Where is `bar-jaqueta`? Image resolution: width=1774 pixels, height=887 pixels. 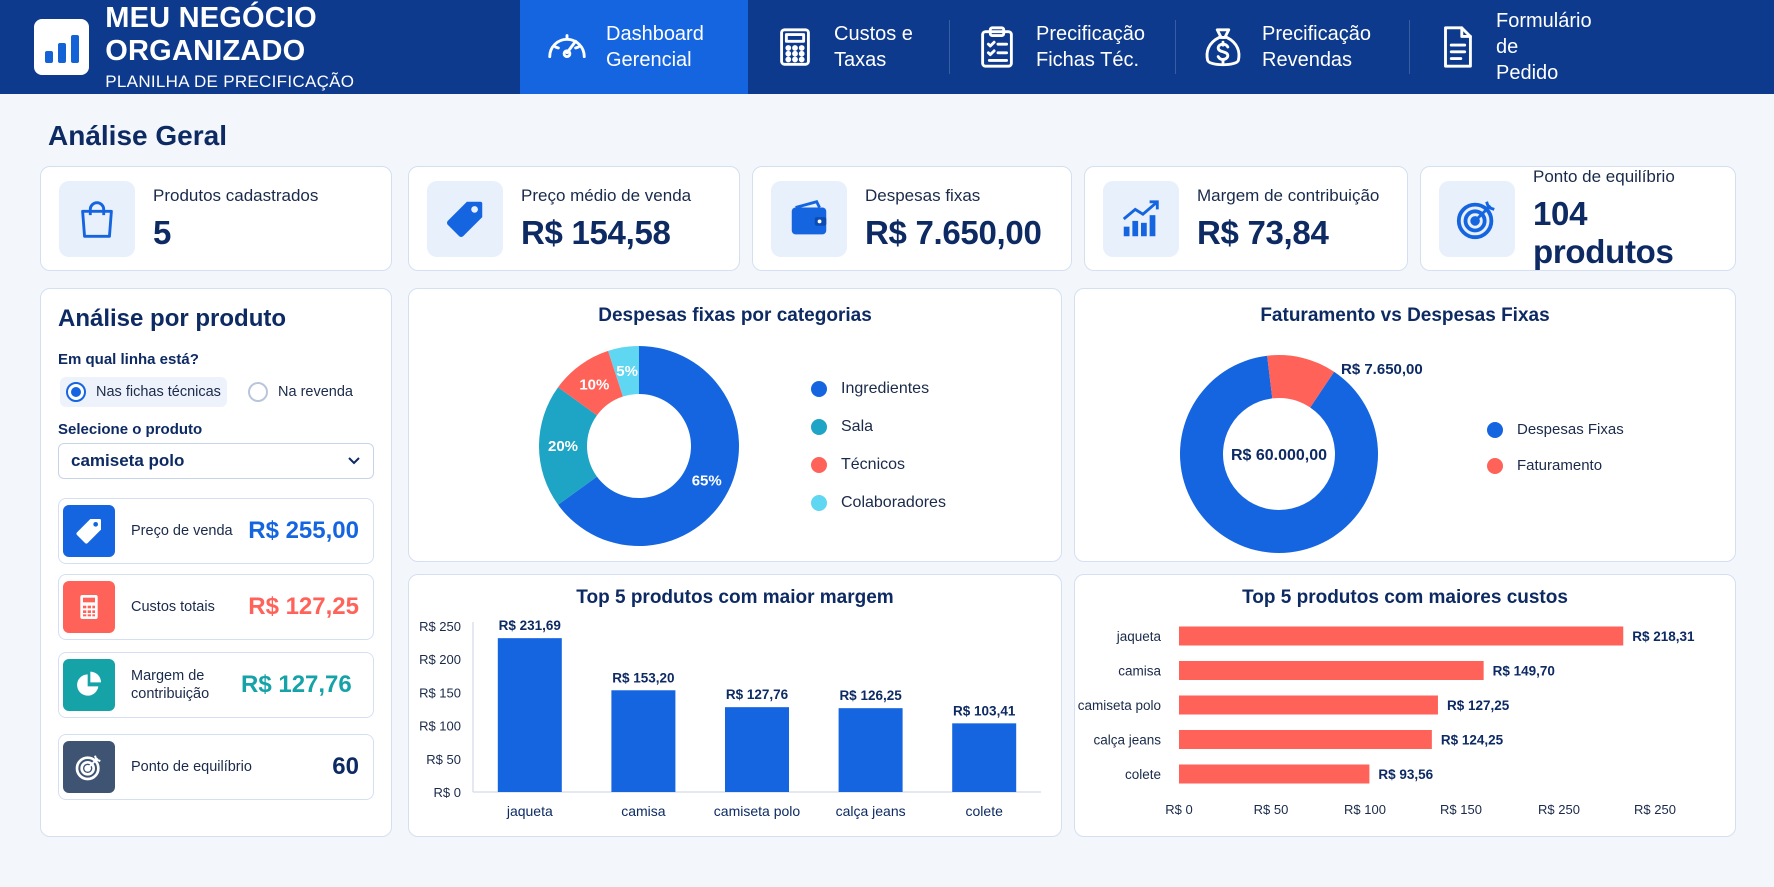
bar-jaqueta is located at coordinates (529, 715).